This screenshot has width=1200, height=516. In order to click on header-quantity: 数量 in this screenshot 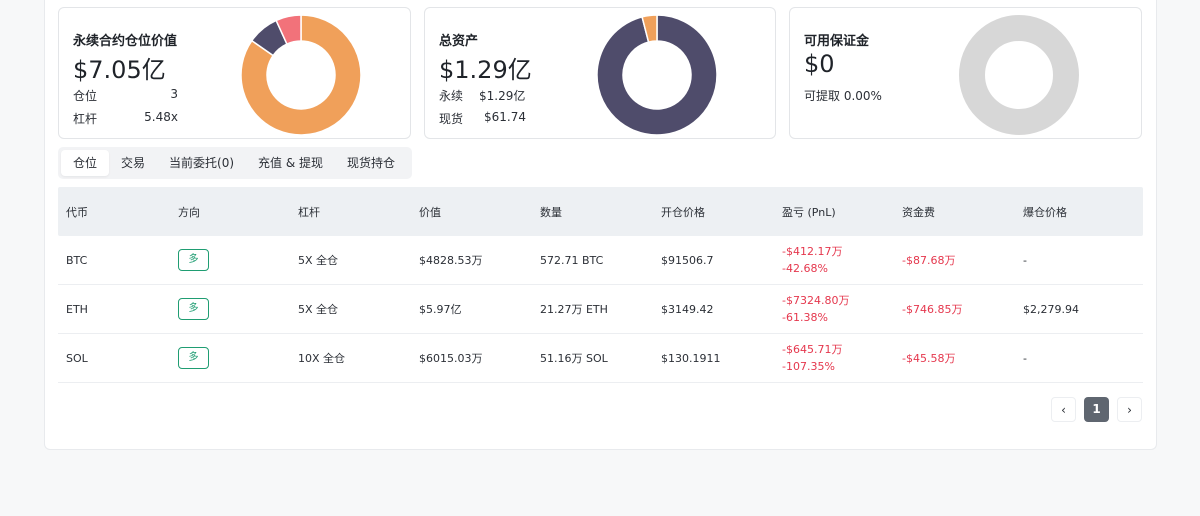, I will do `click(551, 212)`.